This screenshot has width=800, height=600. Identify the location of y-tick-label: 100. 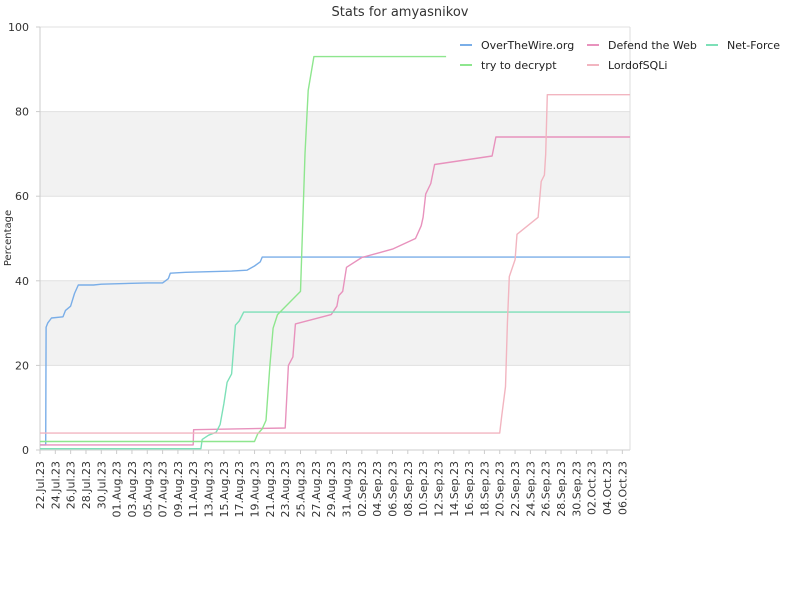
(18, 27).